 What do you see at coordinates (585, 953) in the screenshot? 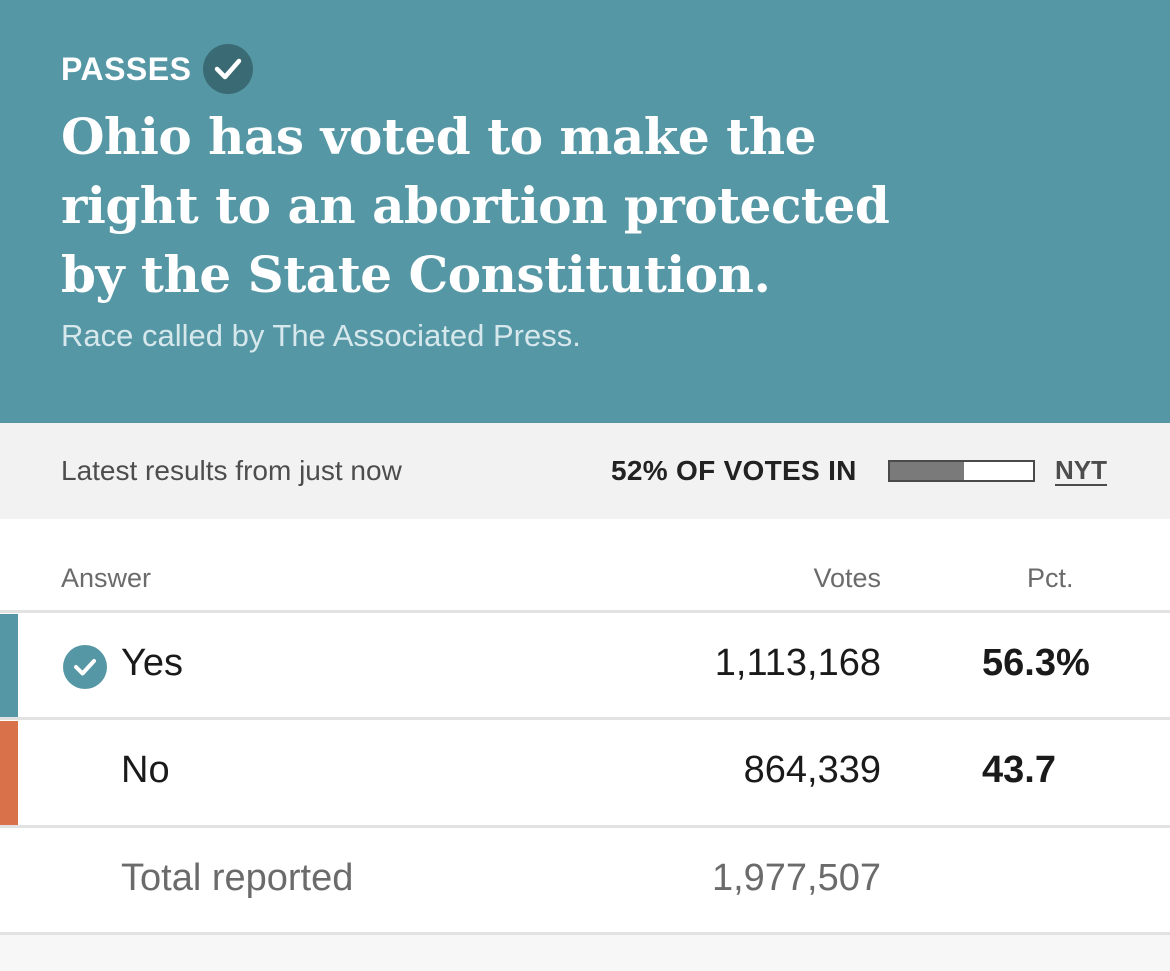
I see `footer-area` at bounding box center [585, 953].